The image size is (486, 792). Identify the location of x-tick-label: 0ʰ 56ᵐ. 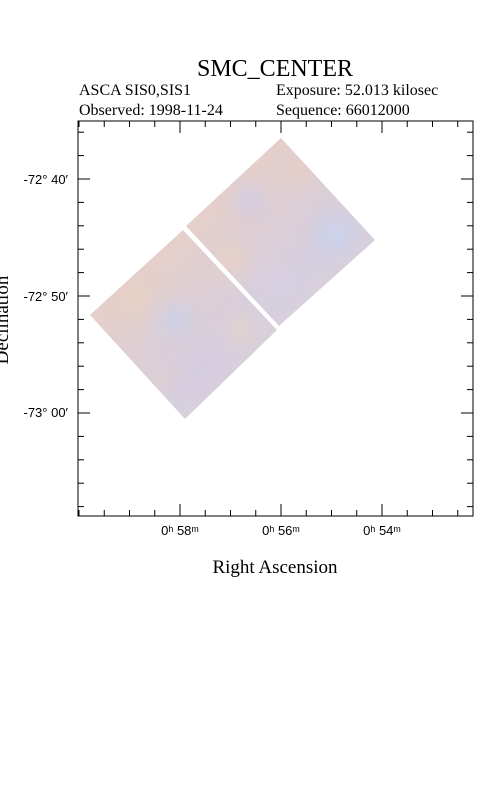
(281, 530).